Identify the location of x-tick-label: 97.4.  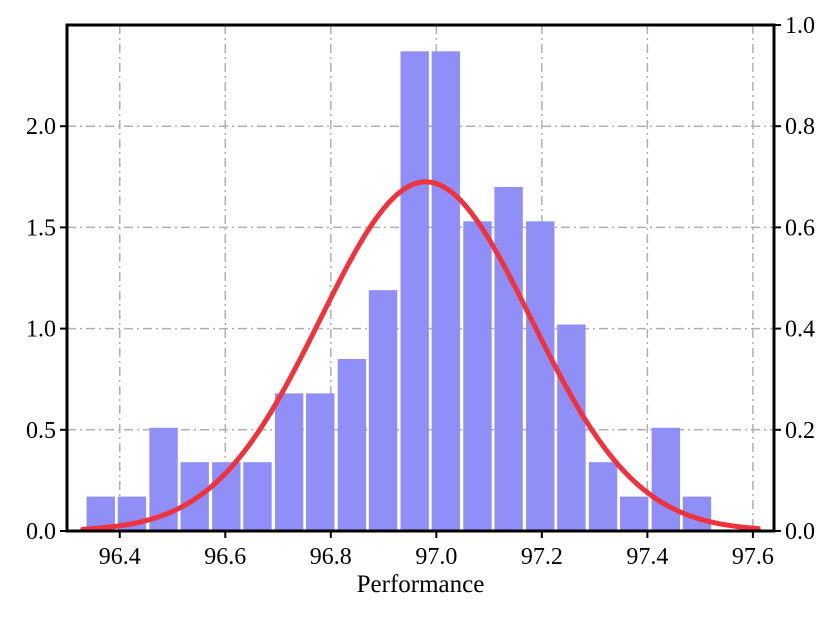
(647, 557).